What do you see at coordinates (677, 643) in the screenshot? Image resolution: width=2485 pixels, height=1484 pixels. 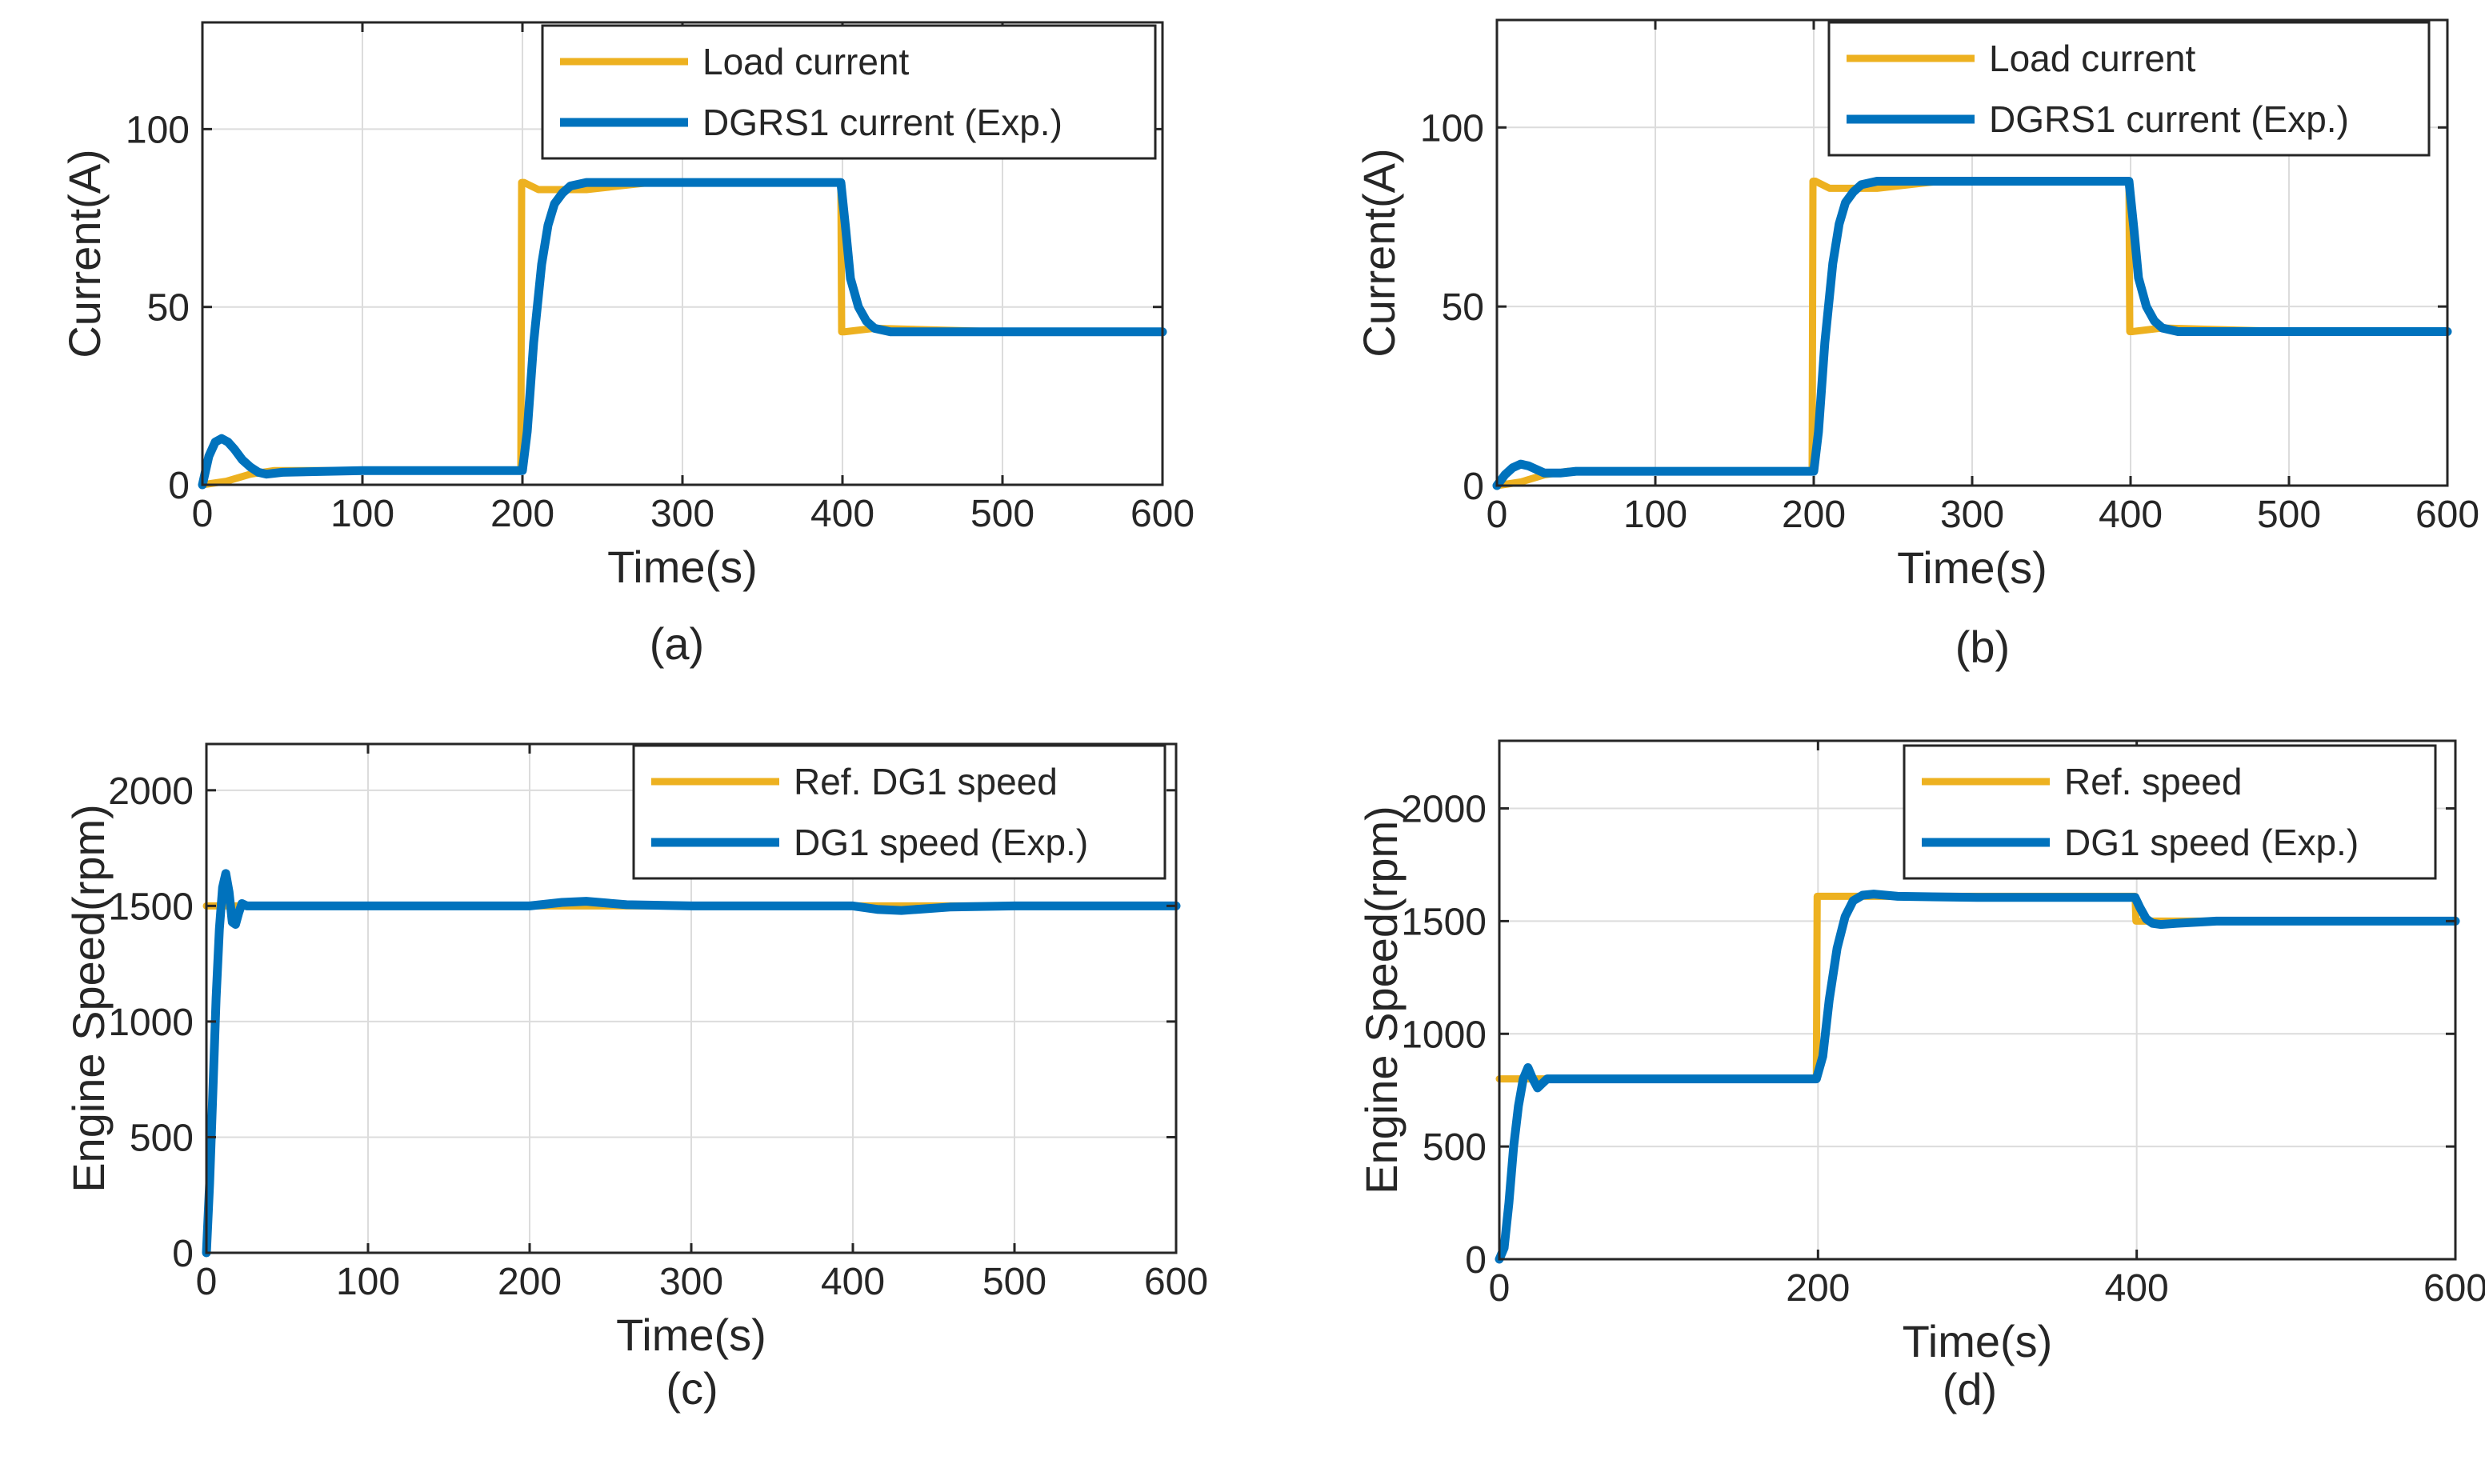 I see `panel-caption: (a)` at bounding box center [677, 643].